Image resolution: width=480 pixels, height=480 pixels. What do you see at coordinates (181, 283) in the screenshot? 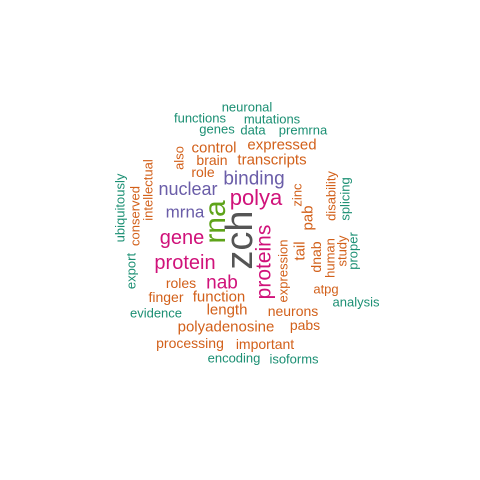
I see `word-roles: roles` at bounding box center [181, 283].